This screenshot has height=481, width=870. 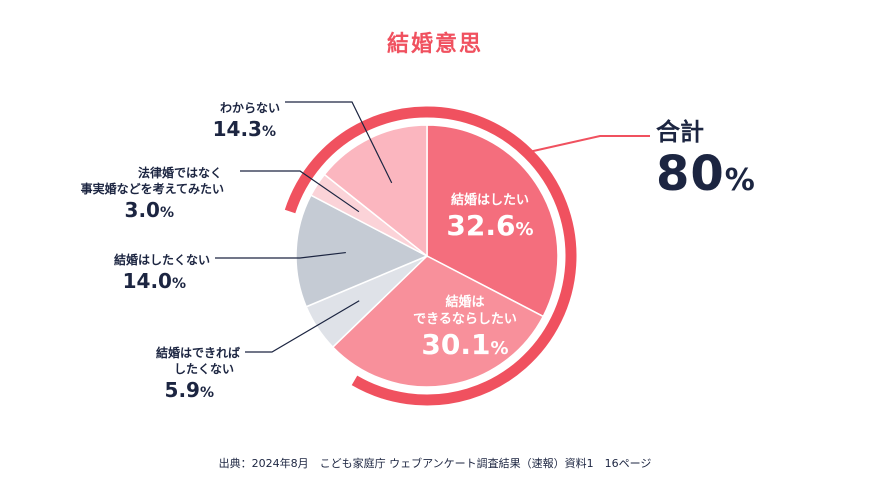 What do you see at coordinates (152, 189) in the screenshot?
I see `slice-name-line2-common-law: 事実婚などを考えてみたい` at bounding box center [152, 189].